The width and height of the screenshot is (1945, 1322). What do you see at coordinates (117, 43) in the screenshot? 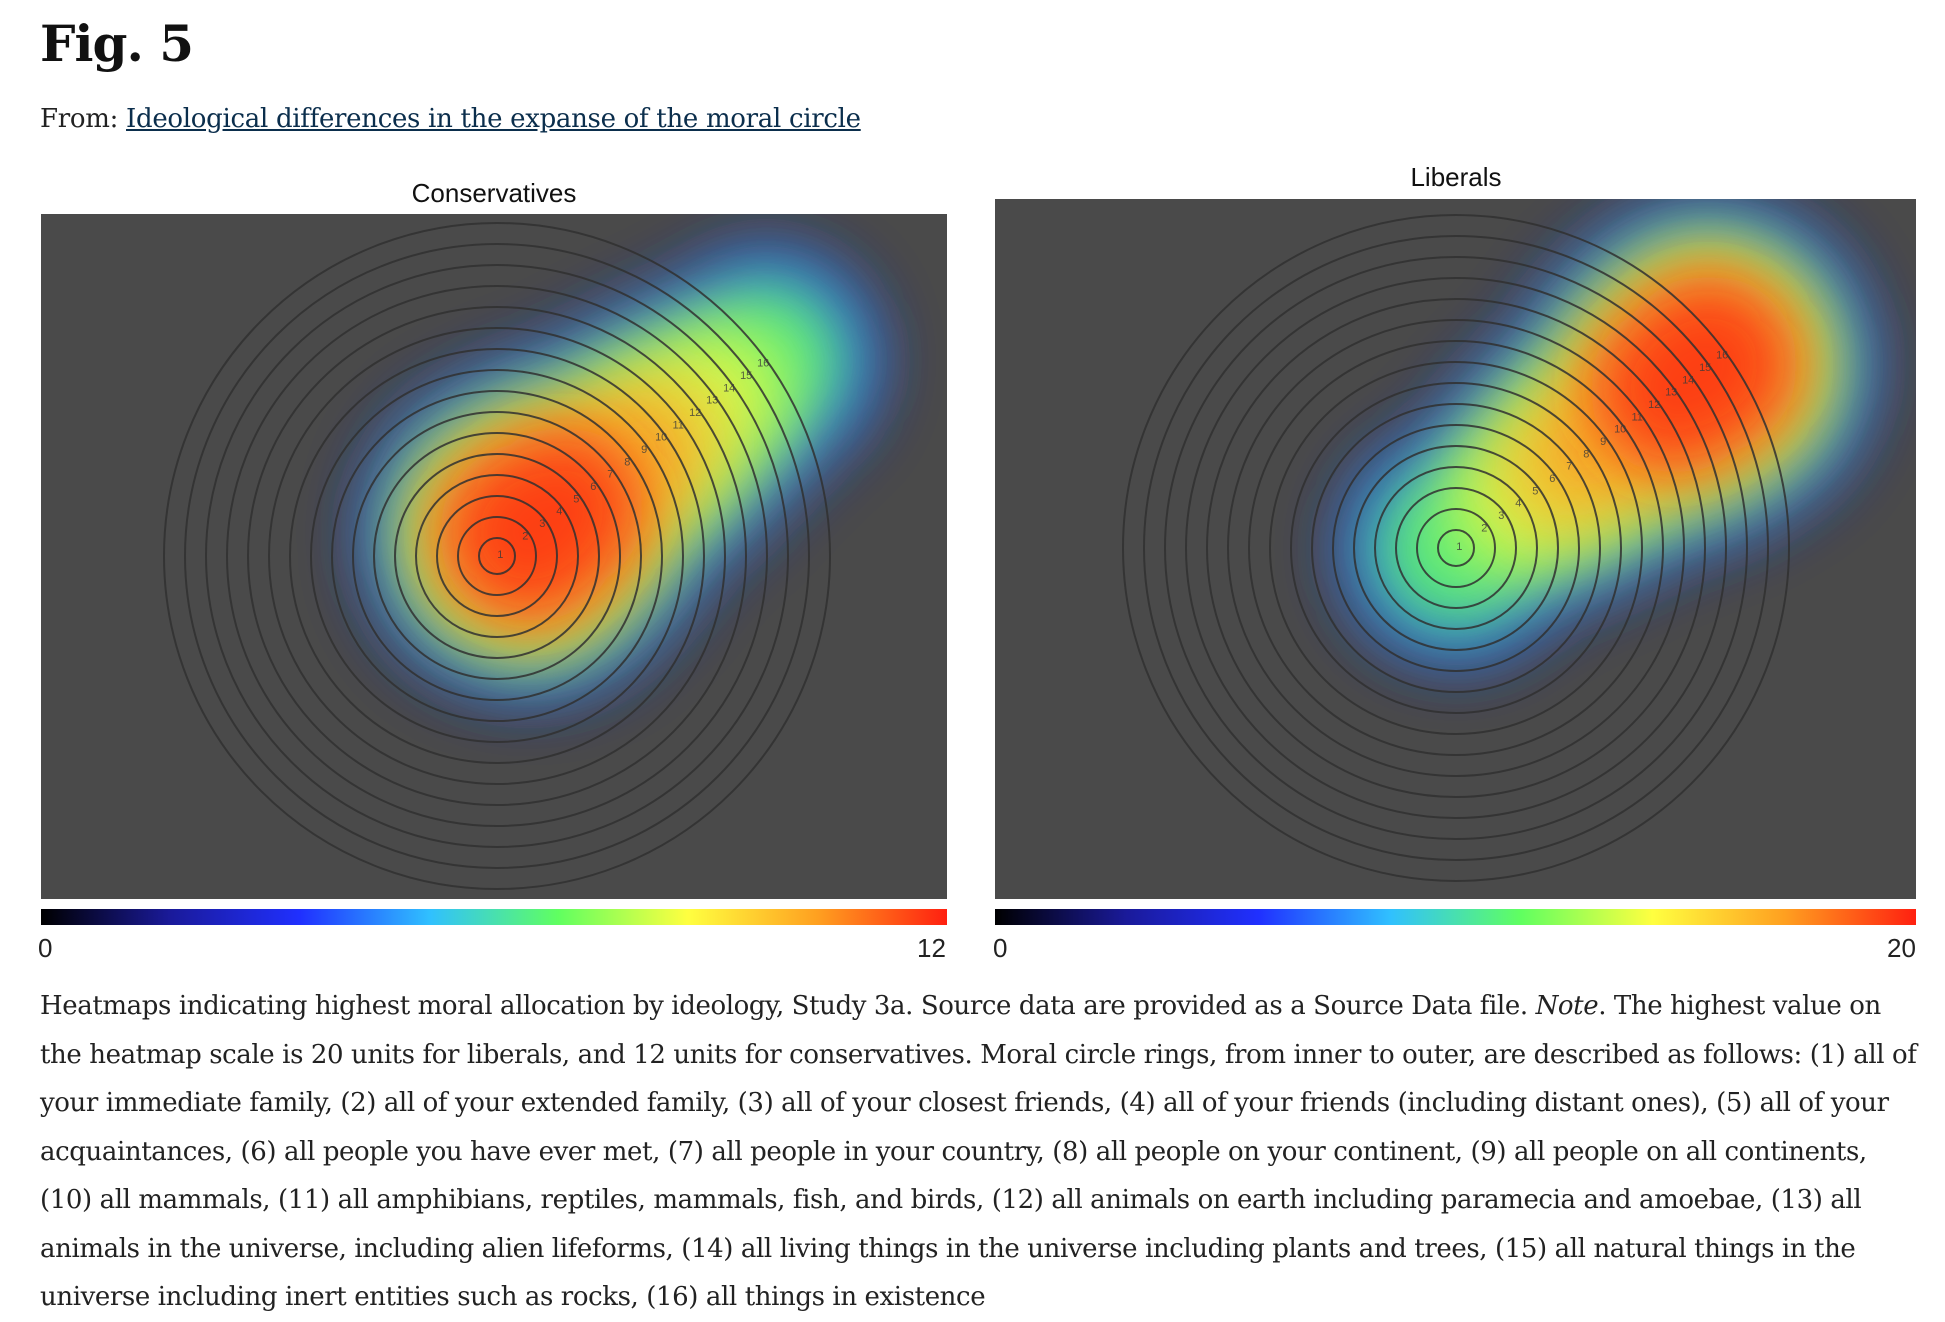
I see `figure-title: Fig. 5` at bounding box center [117, 43].